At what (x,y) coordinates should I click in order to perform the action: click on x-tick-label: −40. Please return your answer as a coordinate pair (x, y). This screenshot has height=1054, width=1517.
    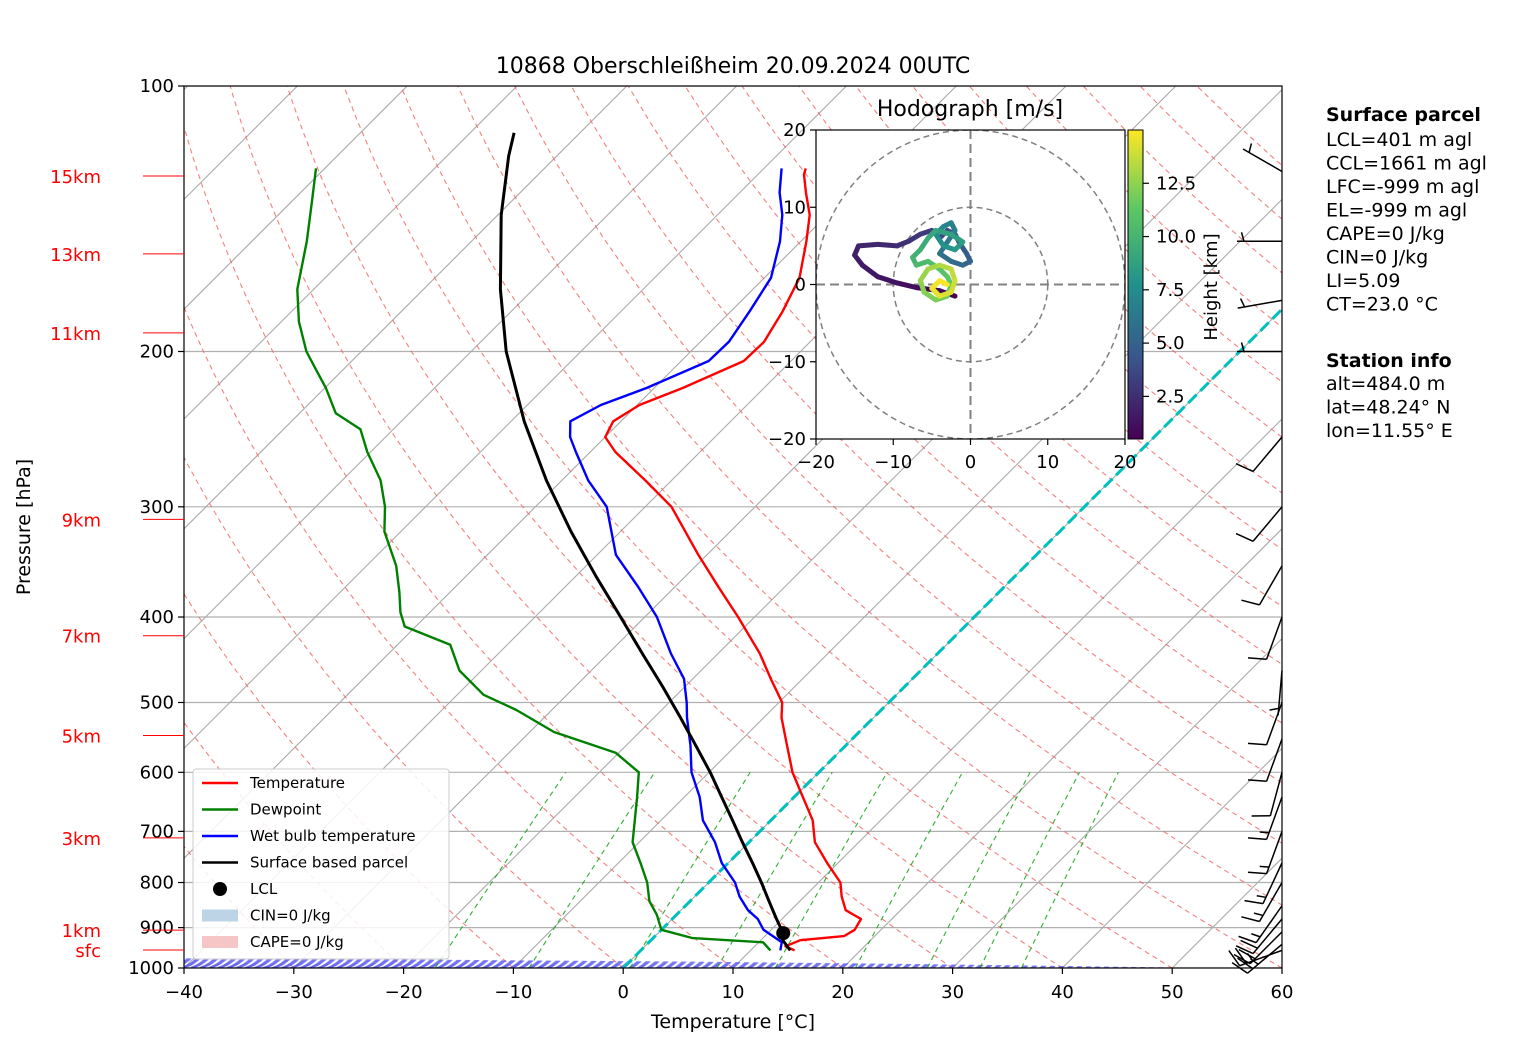
    Looking at the image, I should click on (184, 992).